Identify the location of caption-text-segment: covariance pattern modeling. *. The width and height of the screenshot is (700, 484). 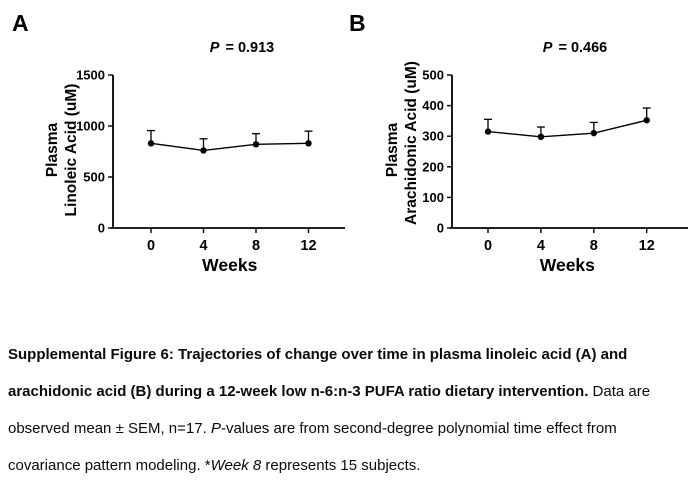
(109, 465).